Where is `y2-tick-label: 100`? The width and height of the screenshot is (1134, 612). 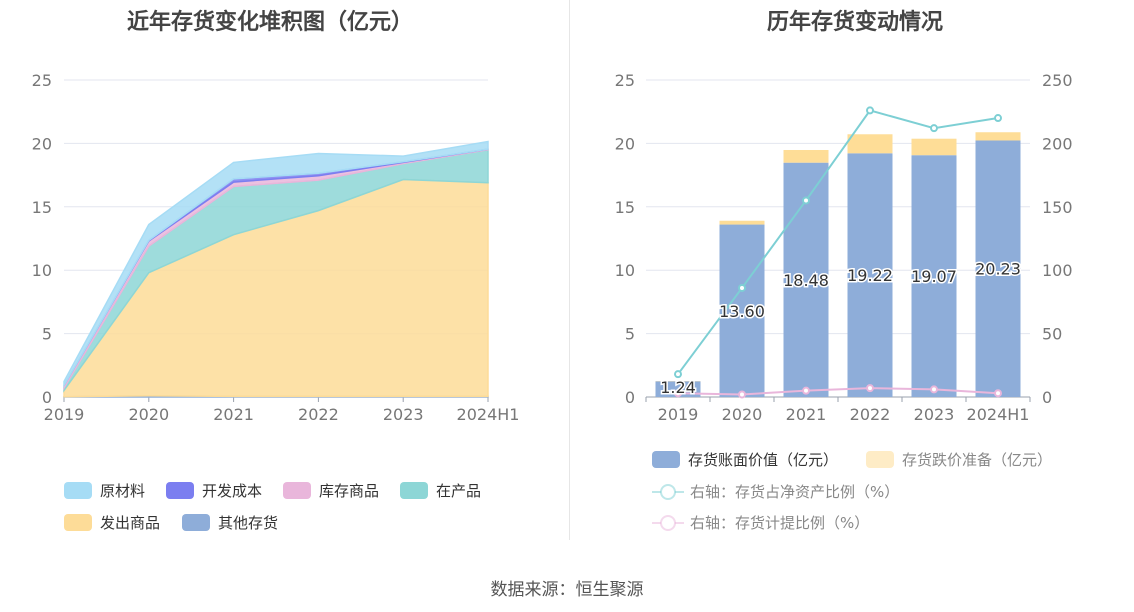 y2-tick-label: 100 is located at coordinates (1057, 270).